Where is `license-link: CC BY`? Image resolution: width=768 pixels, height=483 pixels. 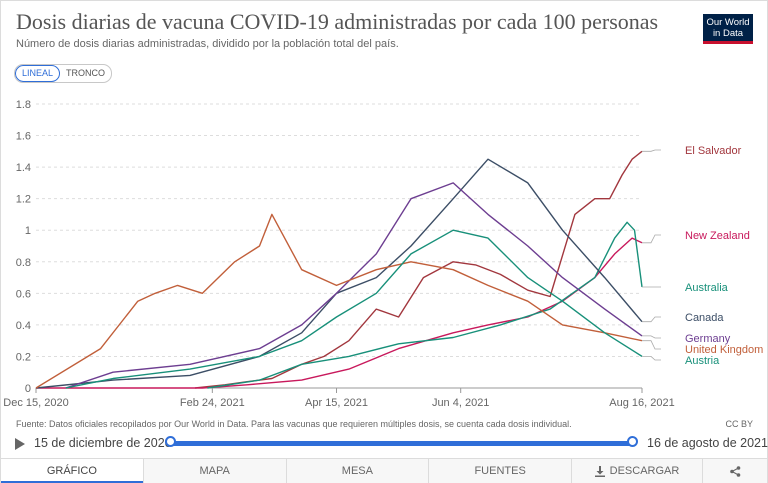 license-link: CC BY is located at coordinates (739, 424).